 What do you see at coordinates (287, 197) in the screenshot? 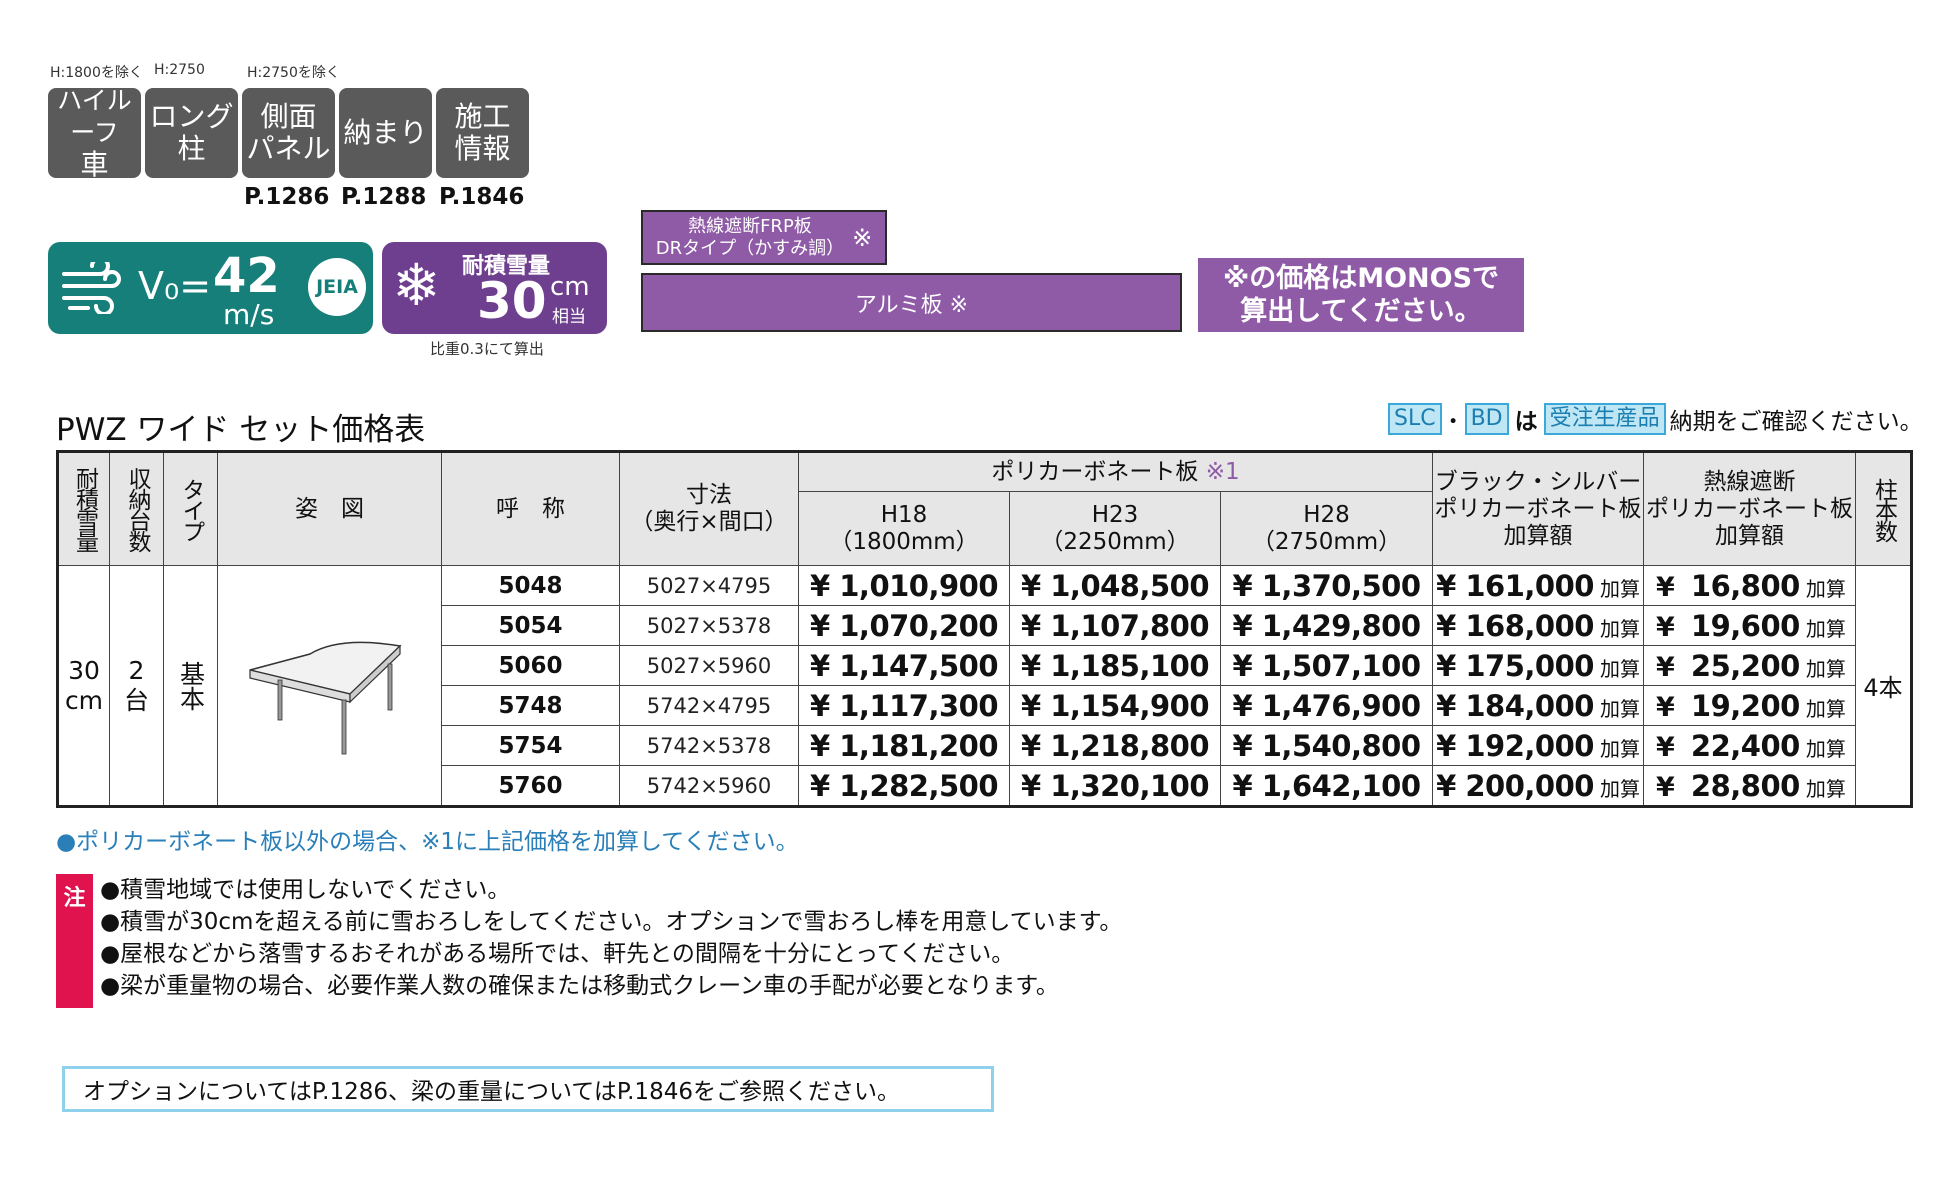
I see `page-ref-1286: P.1286` at bounding box center [287, 197].